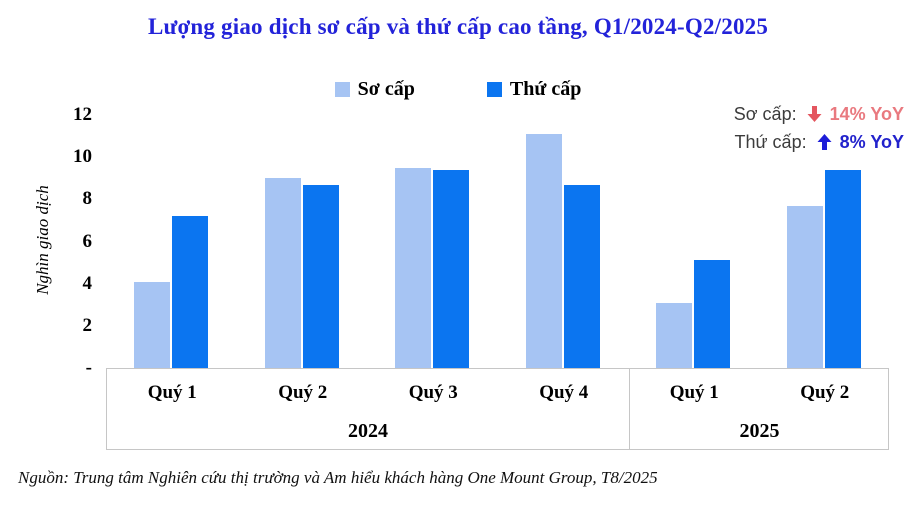 The image size is (916, 512). I want to click on legend: Sơ cấp Thứ cấp, so click(458, 89).